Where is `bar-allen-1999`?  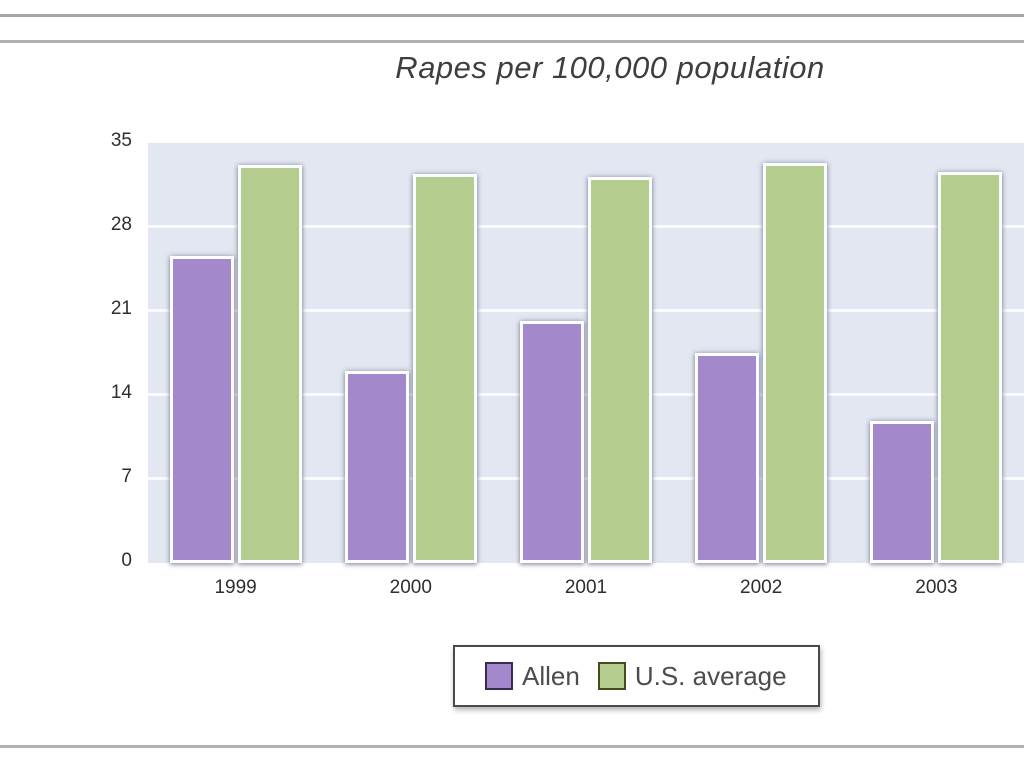 bar-allen-1999 is located at coordinates (201, 409).